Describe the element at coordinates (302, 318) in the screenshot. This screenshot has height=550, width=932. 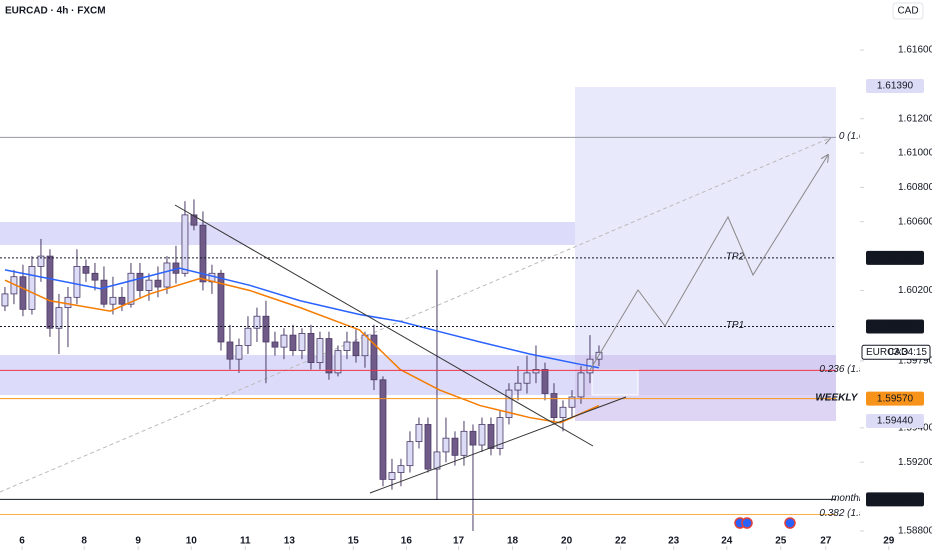
I see `moving-average` at that location.